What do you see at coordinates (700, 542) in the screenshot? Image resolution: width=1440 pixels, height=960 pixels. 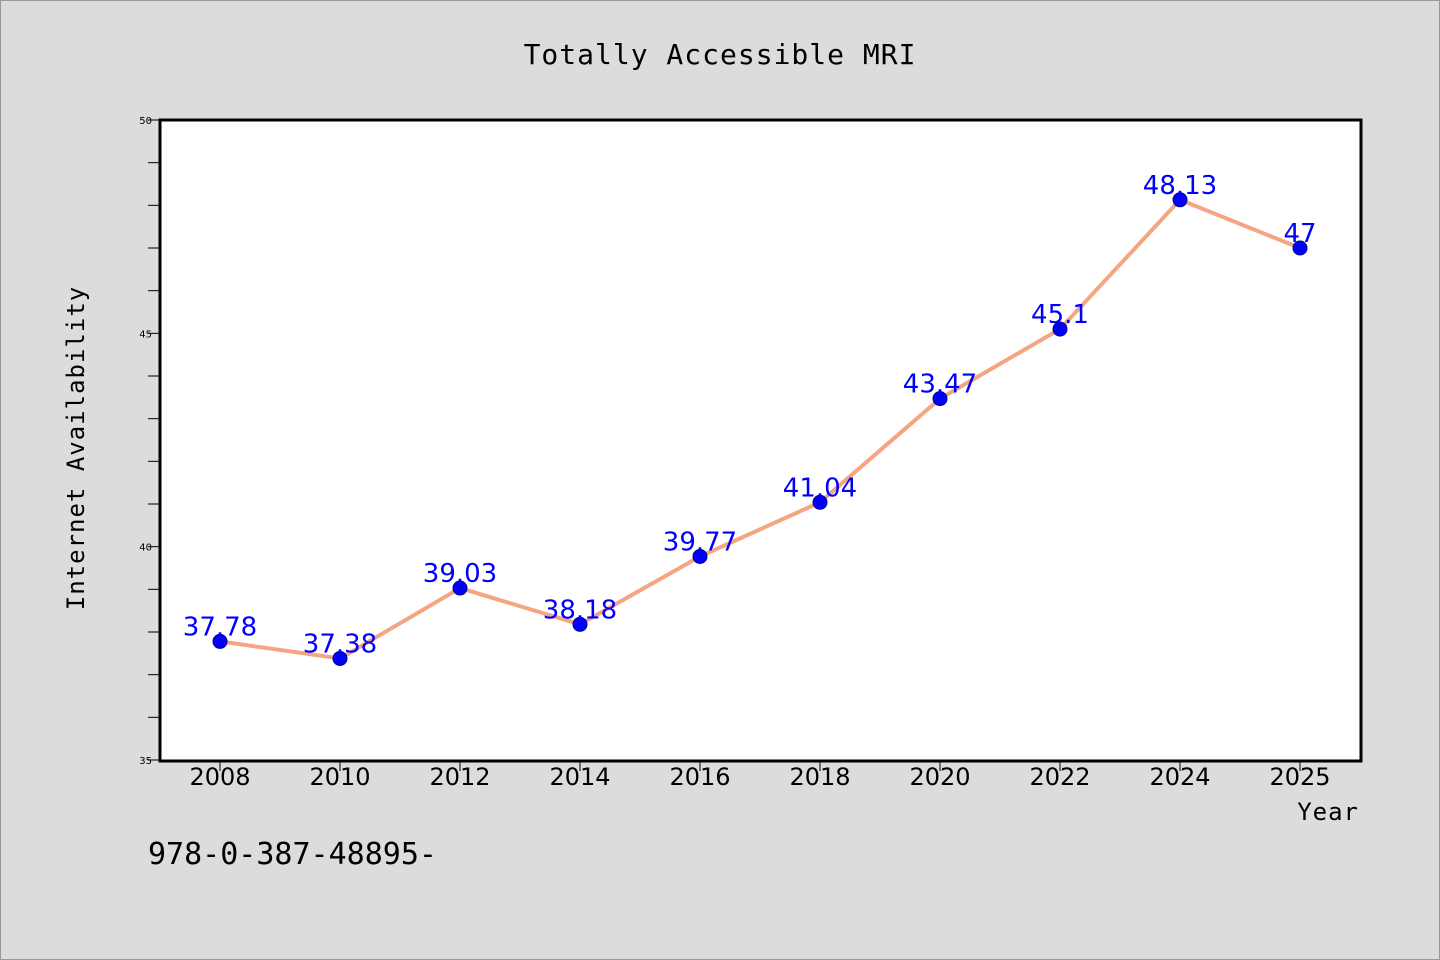 I see `data-label: 39.77` at bounding box center [700, 542].